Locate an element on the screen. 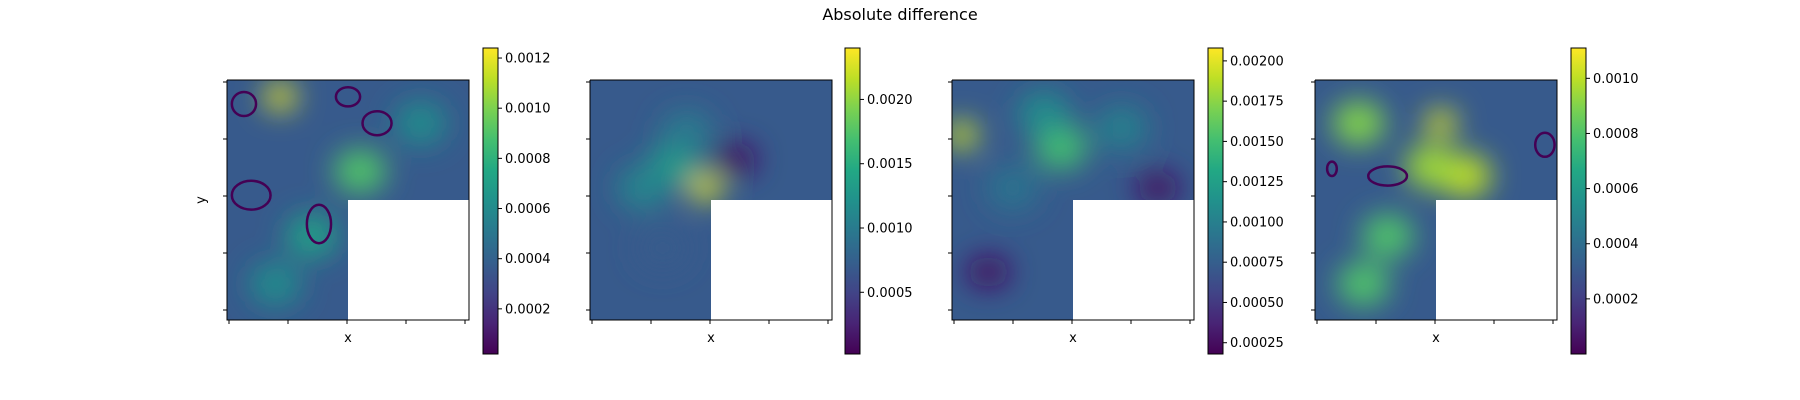  heatmap-panel-4: x 0.0002 0.0004 0.0006 0.0008 0.0010 is located at coordinates (1475, 201).